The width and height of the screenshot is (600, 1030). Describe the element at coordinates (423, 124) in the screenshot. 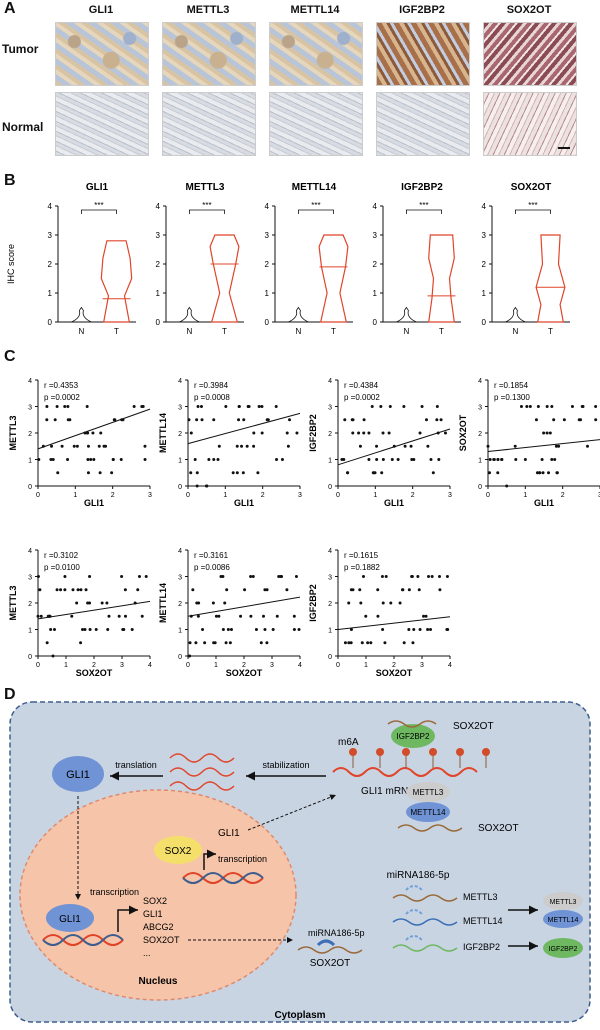

I see `ihc-image-normal-igf2bp2` at that location.